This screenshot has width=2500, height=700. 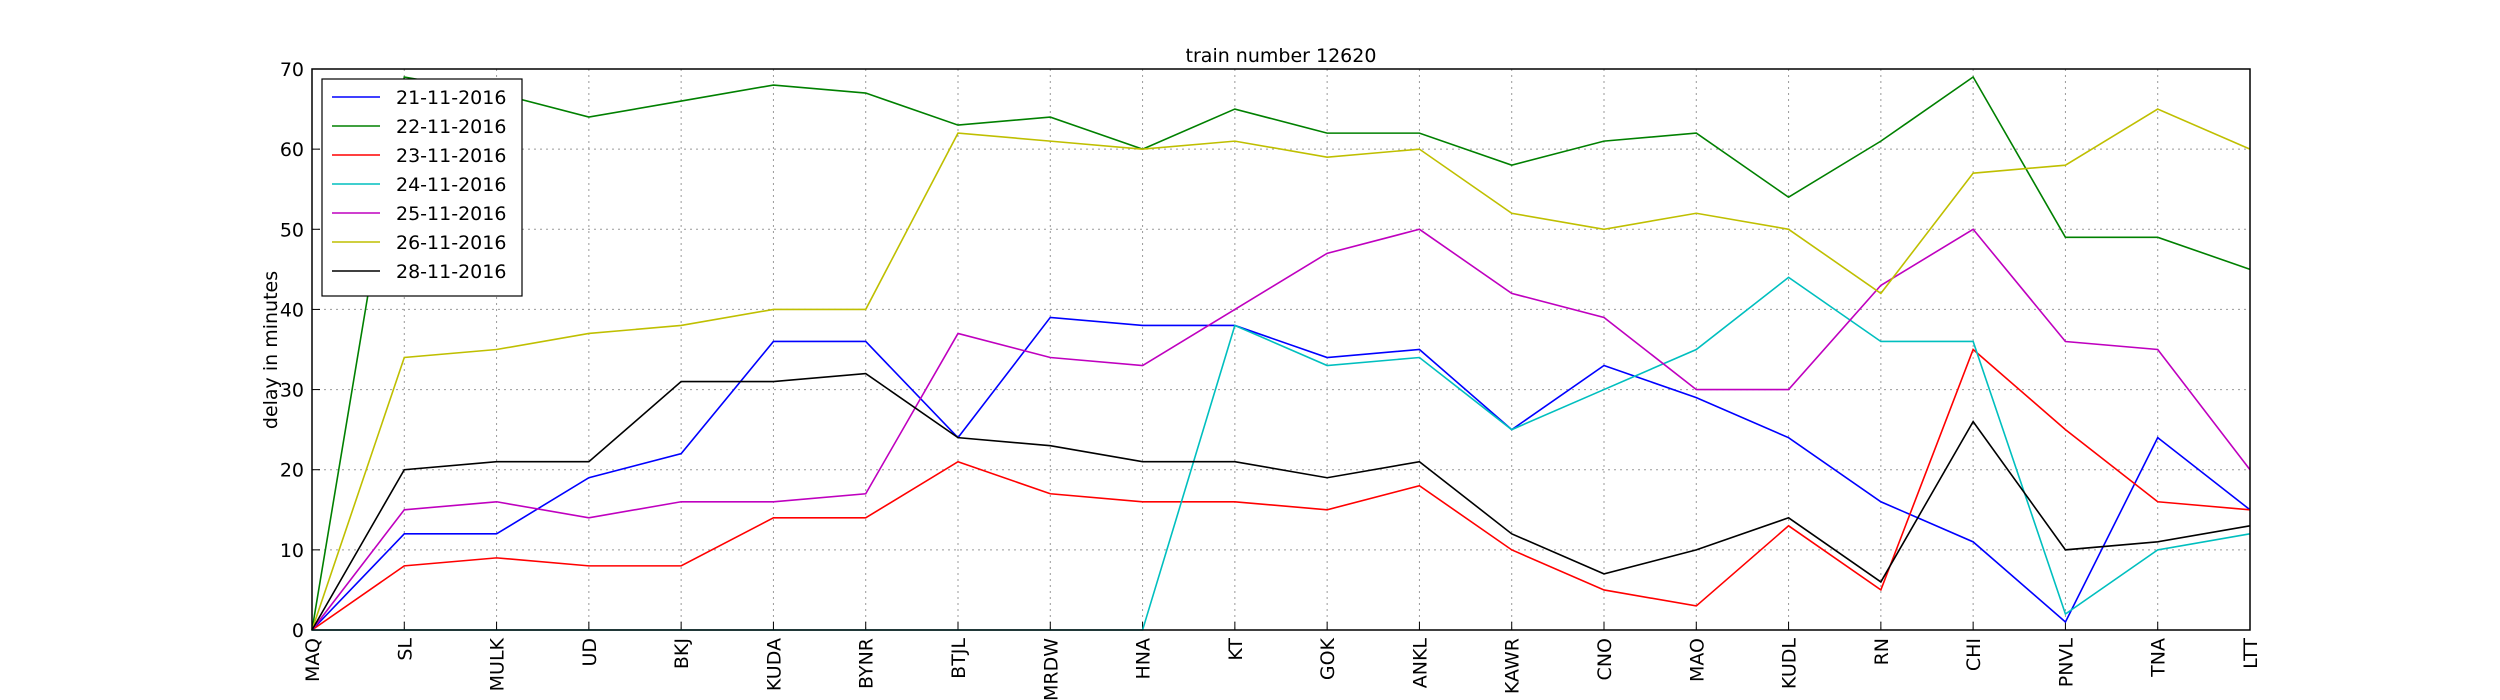 What do you see at coordinates (1882, 651) in the screenshot?
I see `x-tick-label: RN` at bounding box center [1882, 651].